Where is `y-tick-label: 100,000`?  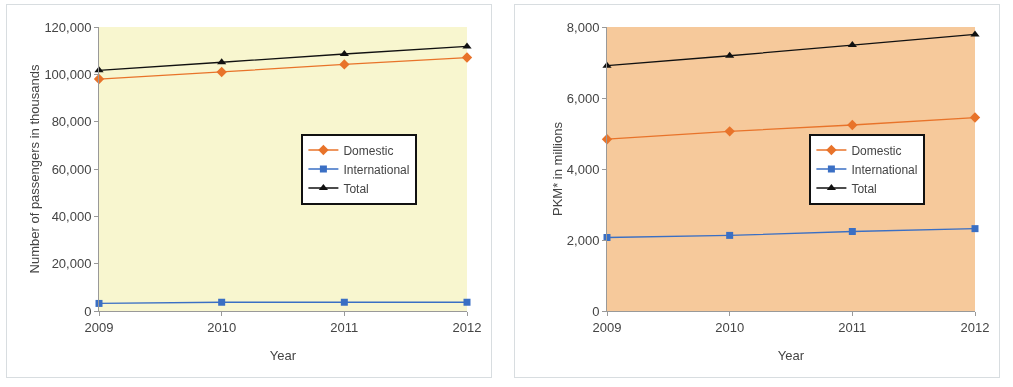 y-tick-label: 100,000 is located at coordinates (68, 74).